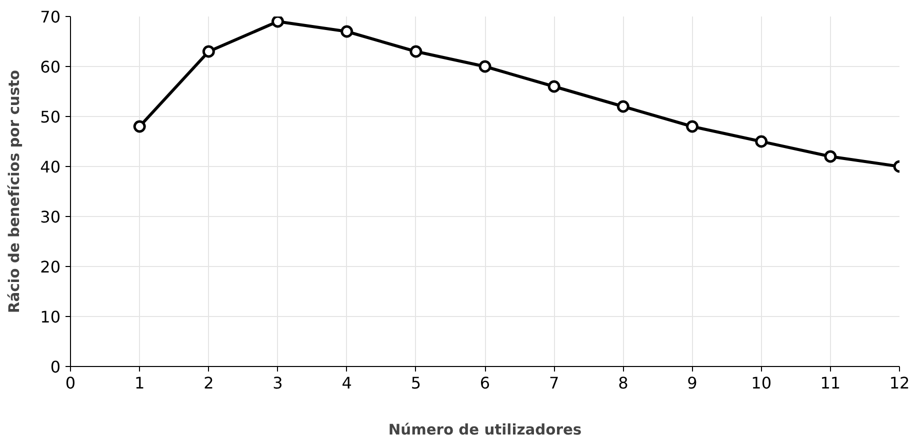  What do you see at coordinates (209, 383) in the screenshot?
I see `x-tick-label: 2` at bounding box center [209, 383].